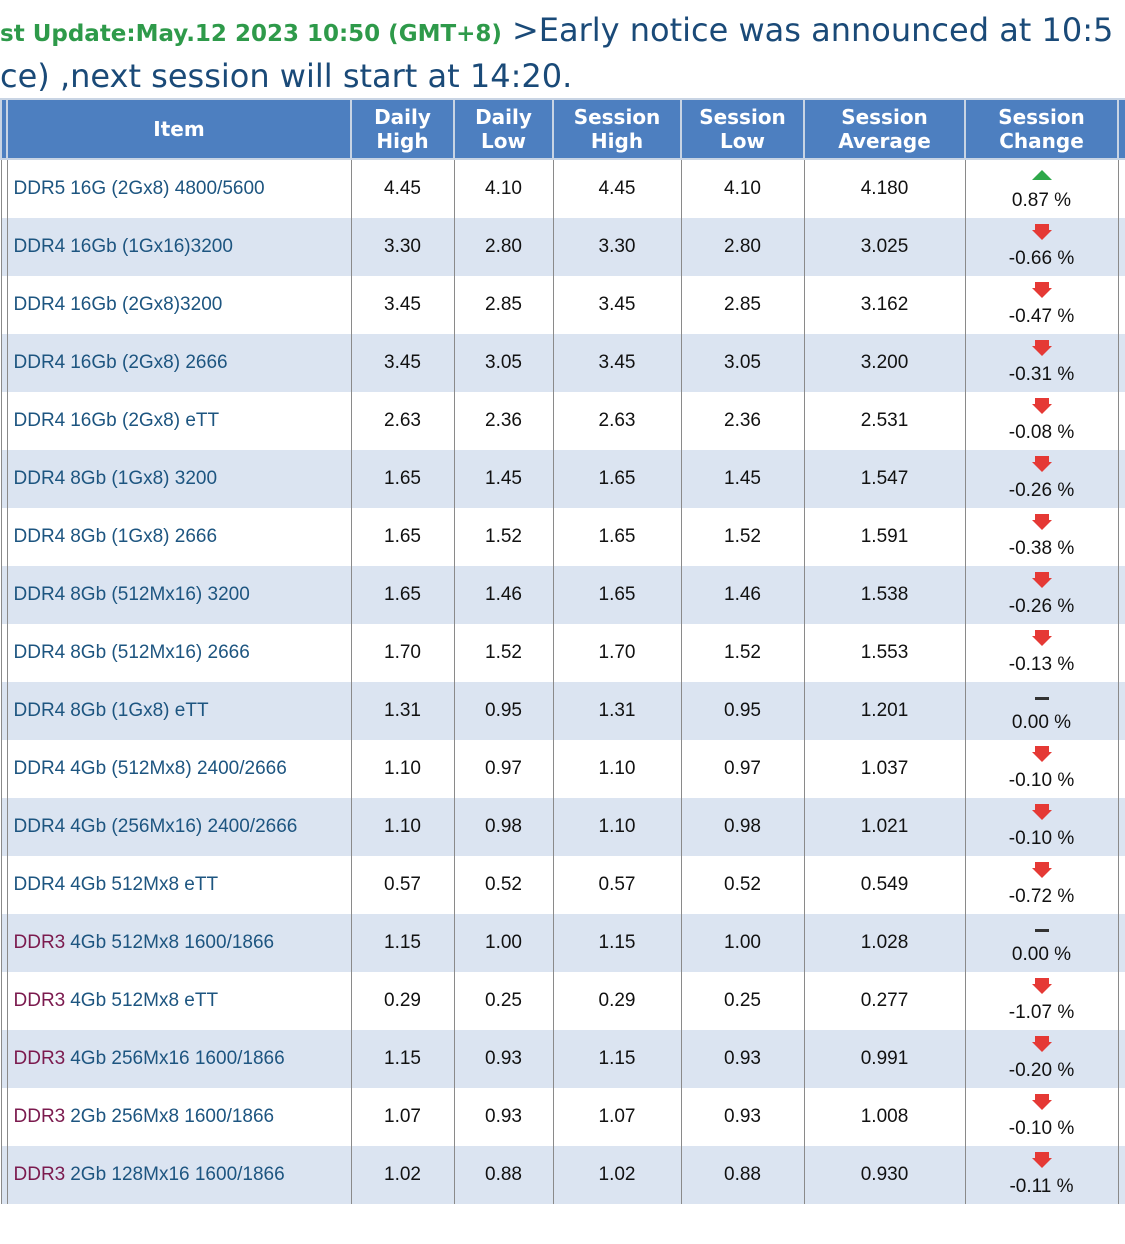  I want to click on item-spec: 4Gb (256Mx16) 2400/2666, so click(184, 826).